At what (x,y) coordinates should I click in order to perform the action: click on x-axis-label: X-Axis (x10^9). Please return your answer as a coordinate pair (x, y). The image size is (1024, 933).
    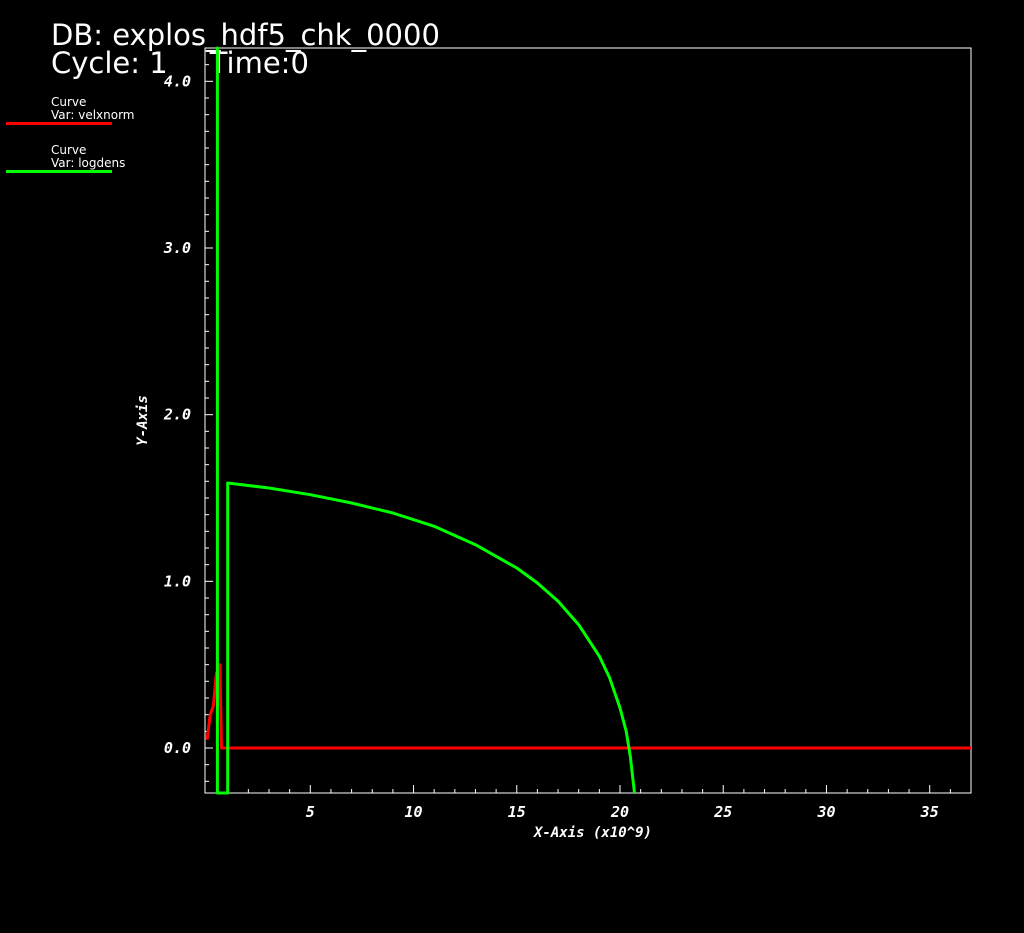
    Looking at the image, I should click on (592, 833).